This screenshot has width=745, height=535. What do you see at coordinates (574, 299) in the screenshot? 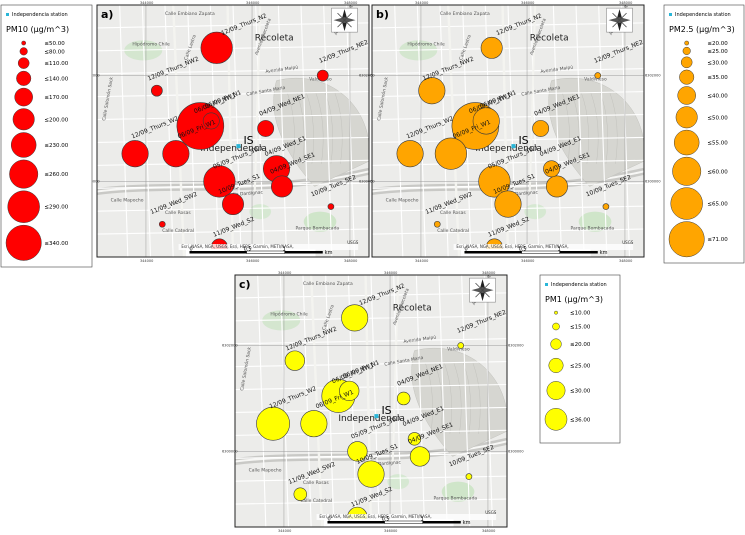
I see `legend-title: PM1 (μg/m^3)` at bounding box center [574, 299].